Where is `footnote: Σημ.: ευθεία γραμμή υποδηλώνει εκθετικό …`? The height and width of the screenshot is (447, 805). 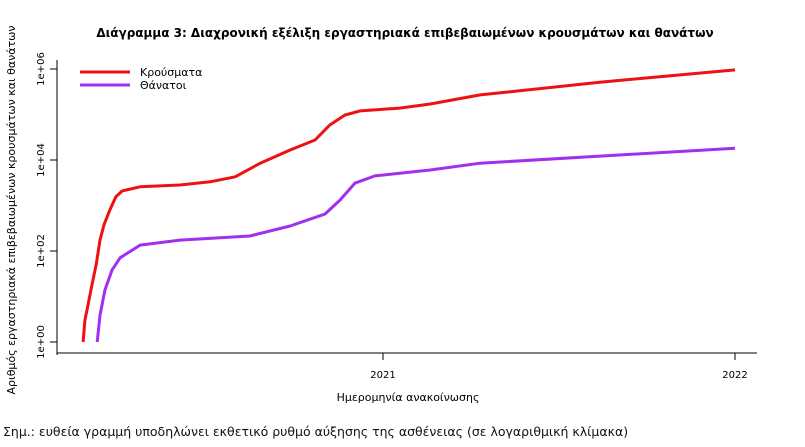 footnote: Σημ.: ευθεία γραμμή υποδηλώνει εκθετικό … is located at coordinates (316, 431).